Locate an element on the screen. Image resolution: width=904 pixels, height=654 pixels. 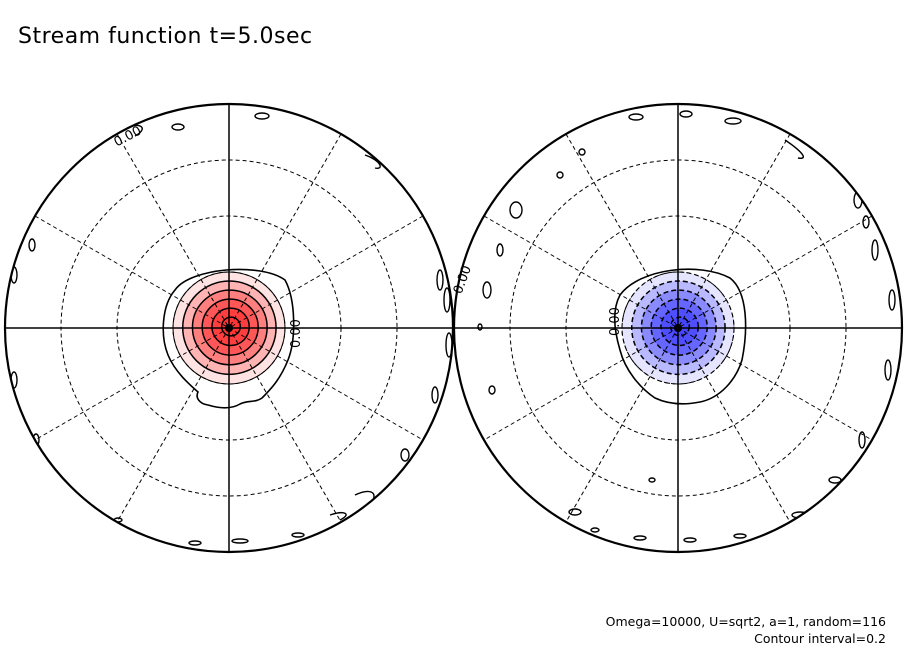
plot-title: Stream function t=5.0sec is located at coordinates (165, 36).